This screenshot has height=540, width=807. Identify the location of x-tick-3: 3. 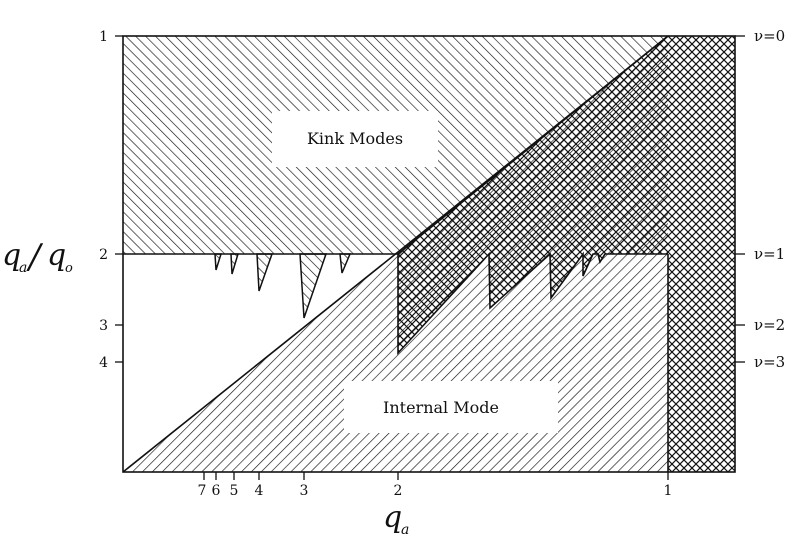
(304, 491).